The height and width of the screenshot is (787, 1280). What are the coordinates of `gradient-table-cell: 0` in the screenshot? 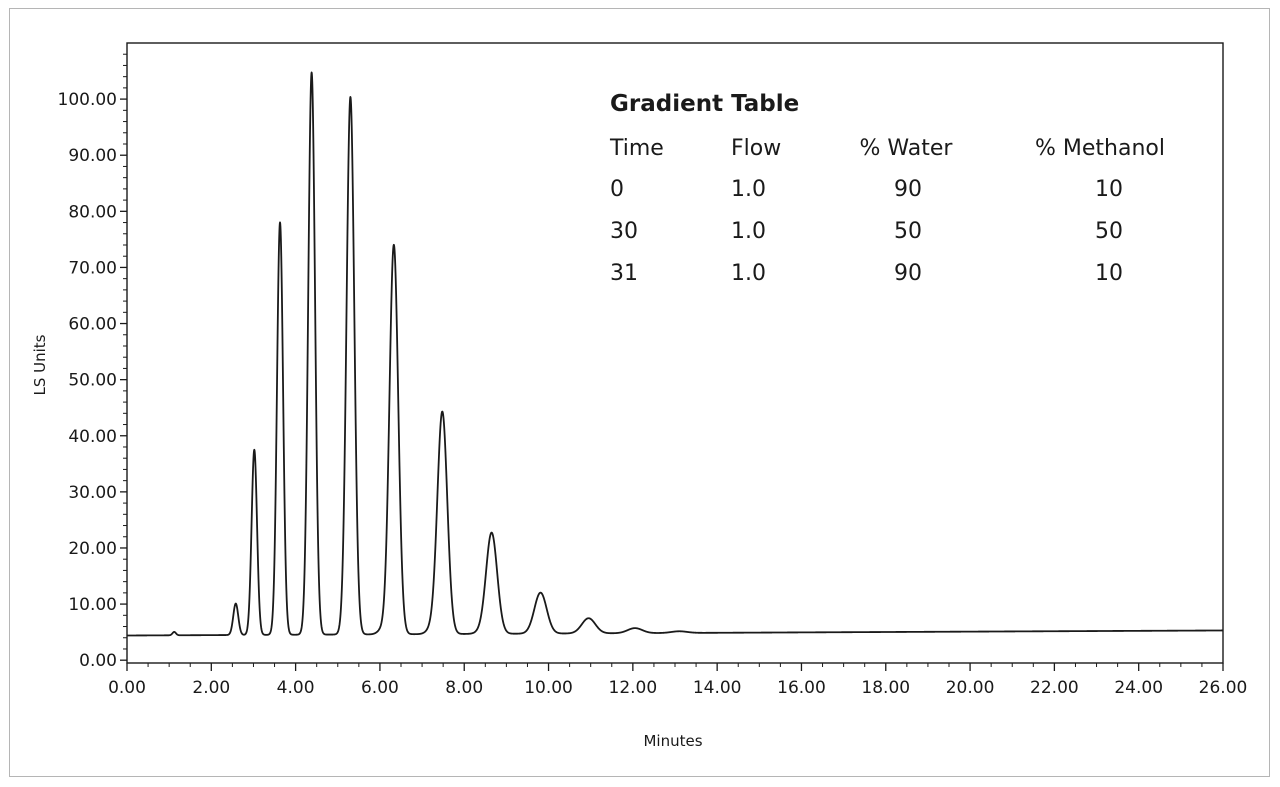 It's located at (617, 189).